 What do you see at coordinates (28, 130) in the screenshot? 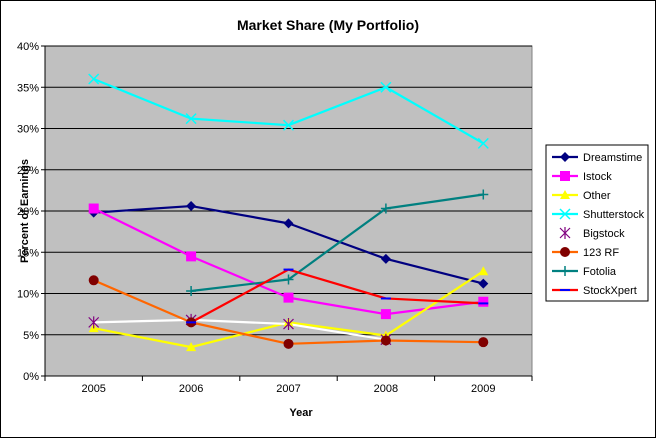
I see `y-tick-label: 30%` at bounding box center [28, 130].